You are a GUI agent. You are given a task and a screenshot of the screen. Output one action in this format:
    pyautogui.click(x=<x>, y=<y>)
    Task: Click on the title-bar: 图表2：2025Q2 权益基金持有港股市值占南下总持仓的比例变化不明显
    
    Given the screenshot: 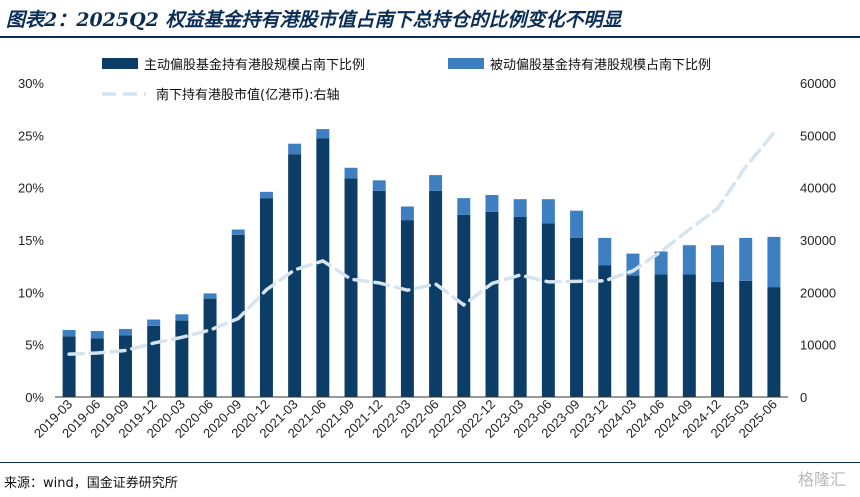 What is the action you would take?
    pyautogui.click(x=430, y=17)
    